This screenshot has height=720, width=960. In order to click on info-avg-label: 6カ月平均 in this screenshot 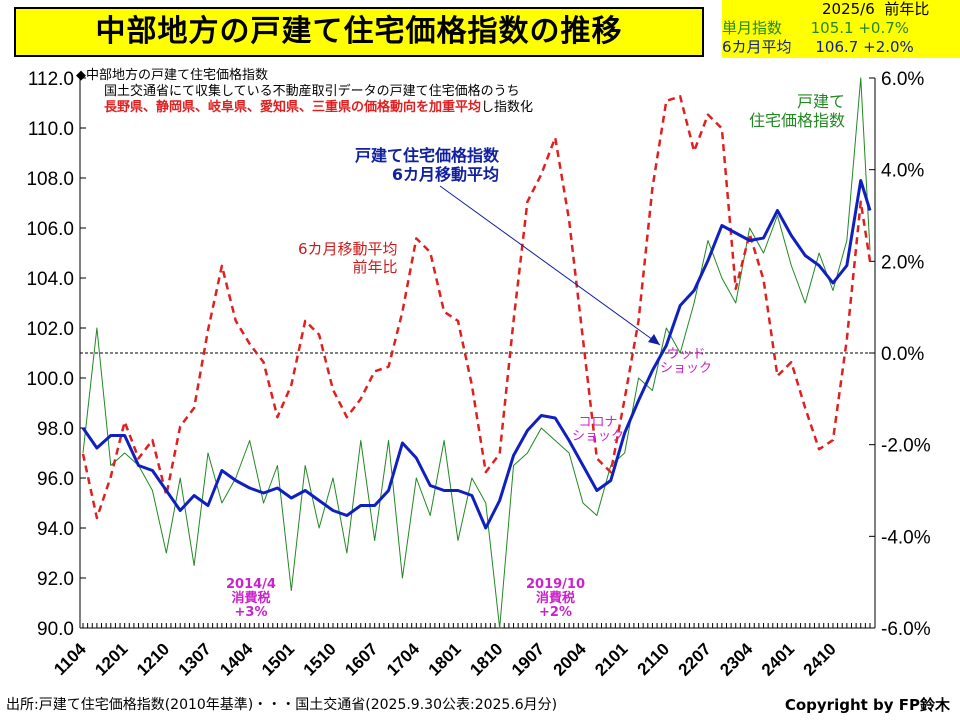, I will do `click(757, 47)`.